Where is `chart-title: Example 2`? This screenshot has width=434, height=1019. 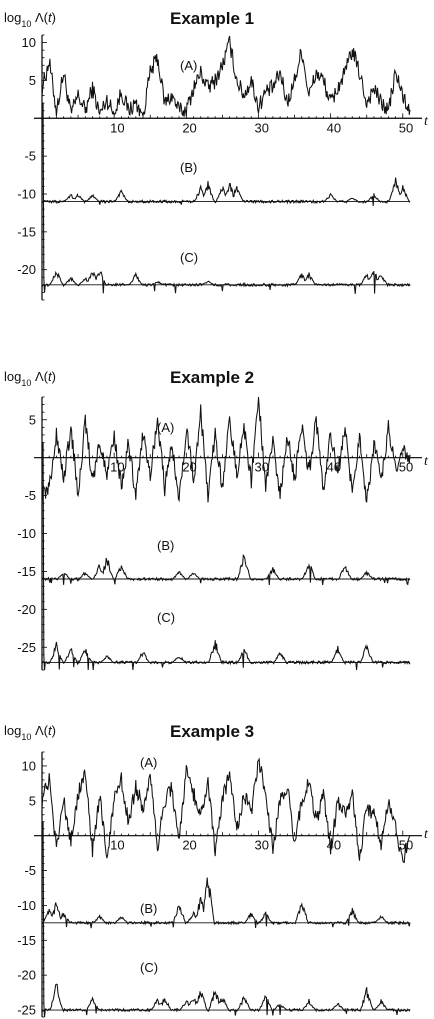 chart-title: Example 2 is located at coordinates (212, 377).